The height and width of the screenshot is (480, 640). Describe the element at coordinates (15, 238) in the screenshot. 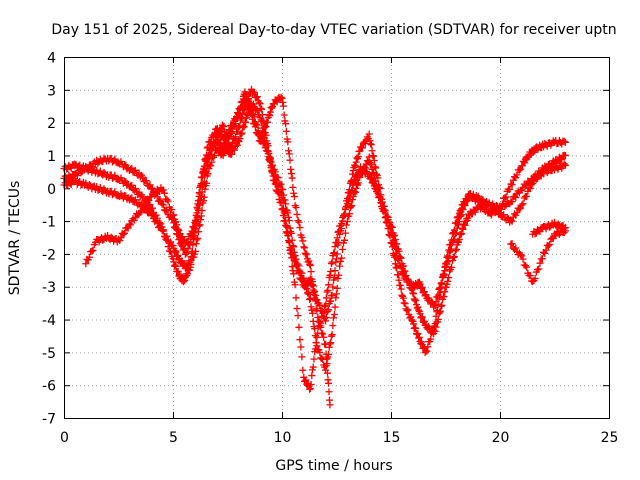

I see `y-axis-label: SDTVAR / TECUs` at that location.